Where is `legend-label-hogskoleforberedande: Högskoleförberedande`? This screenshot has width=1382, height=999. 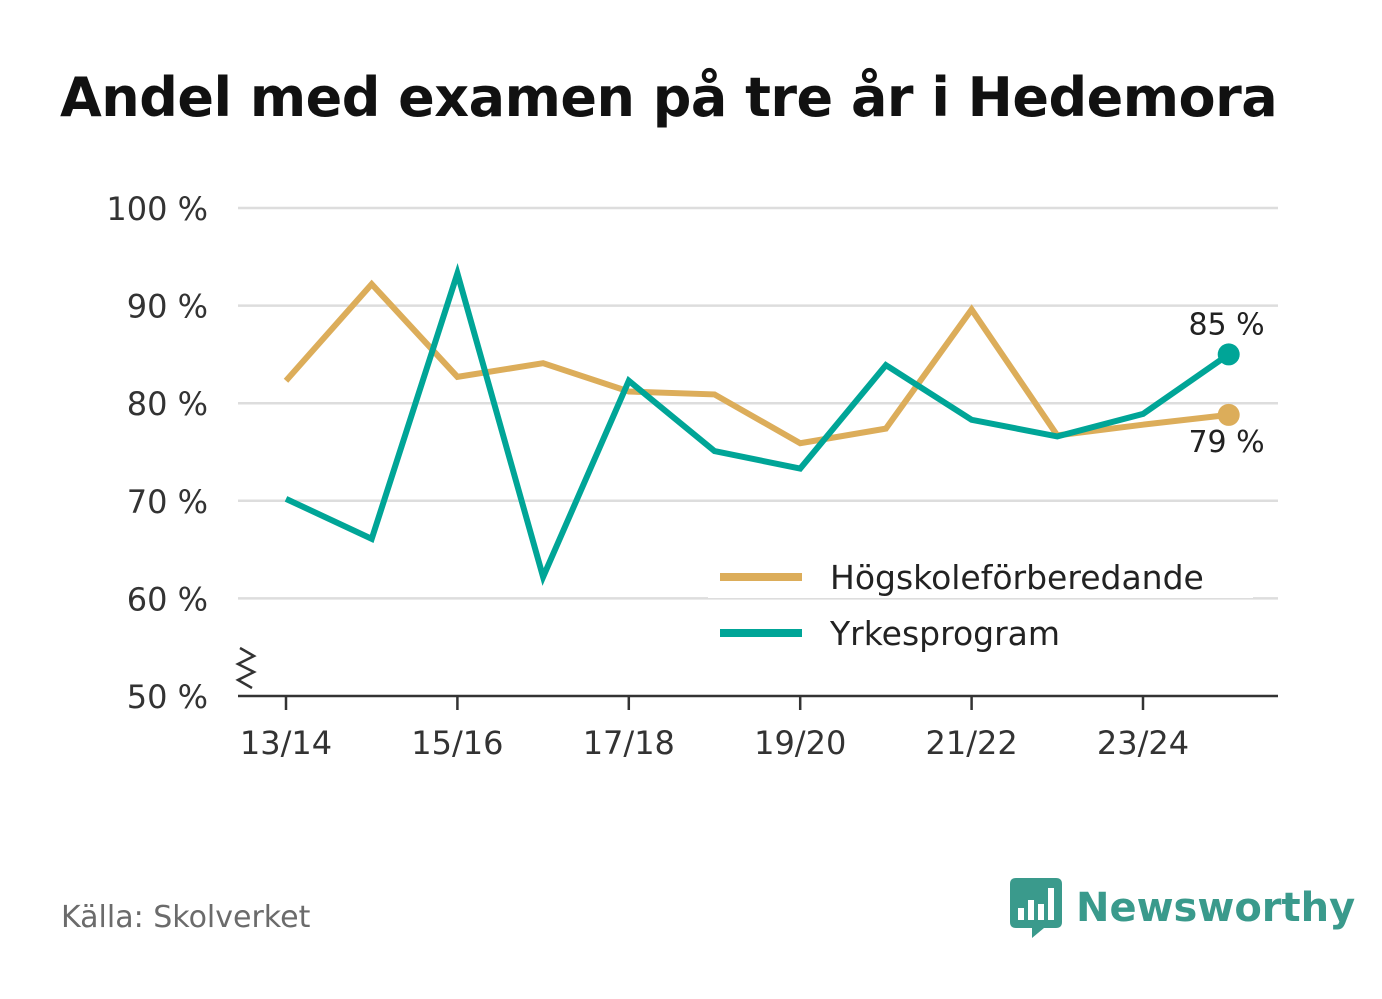
legend-label-hogskoleforberedande: Högskoleförberedande is located at coordinates (1017, 577).